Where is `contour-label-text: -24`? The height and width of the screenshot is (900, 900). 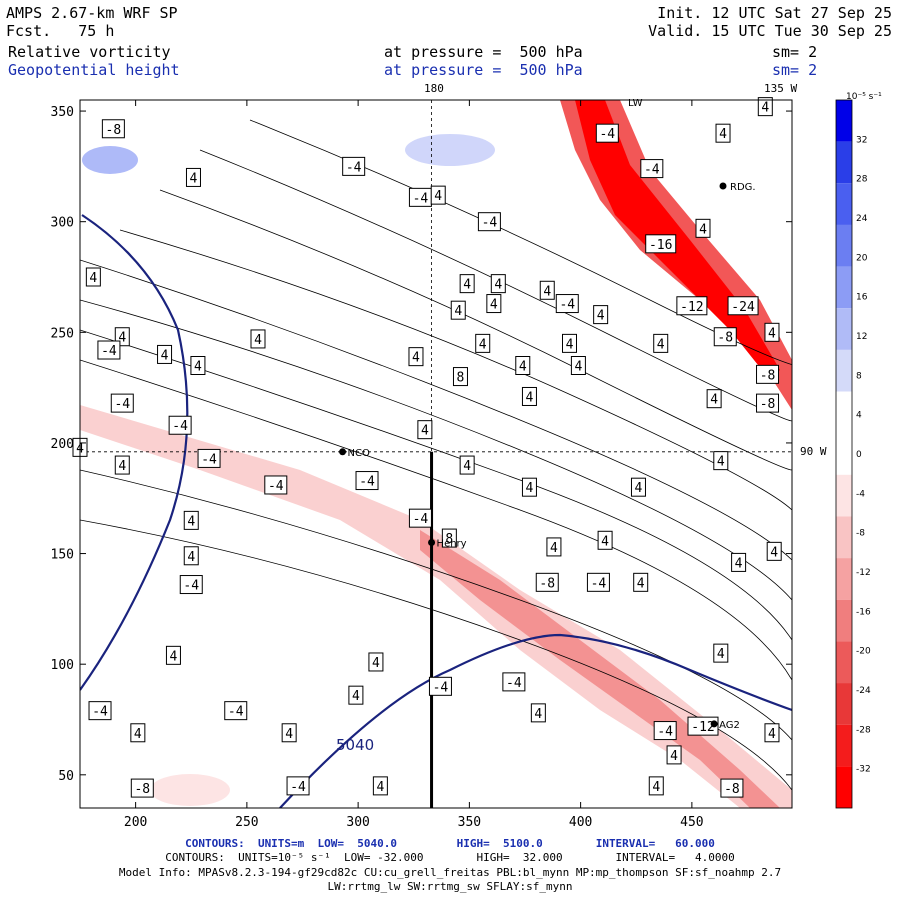 contour-label-text: -24 is located at coordinates (743, 307).